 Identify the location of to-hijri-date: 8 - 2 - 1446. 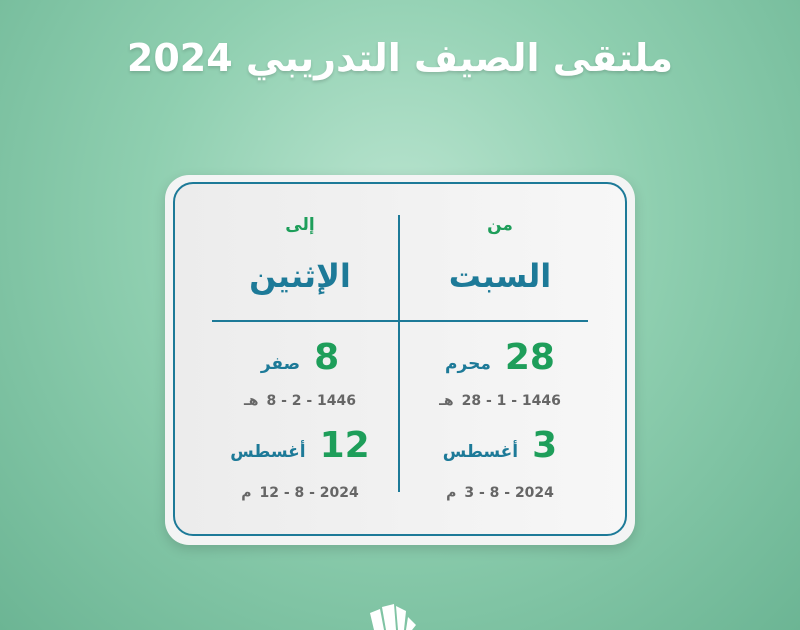
(311, 401).